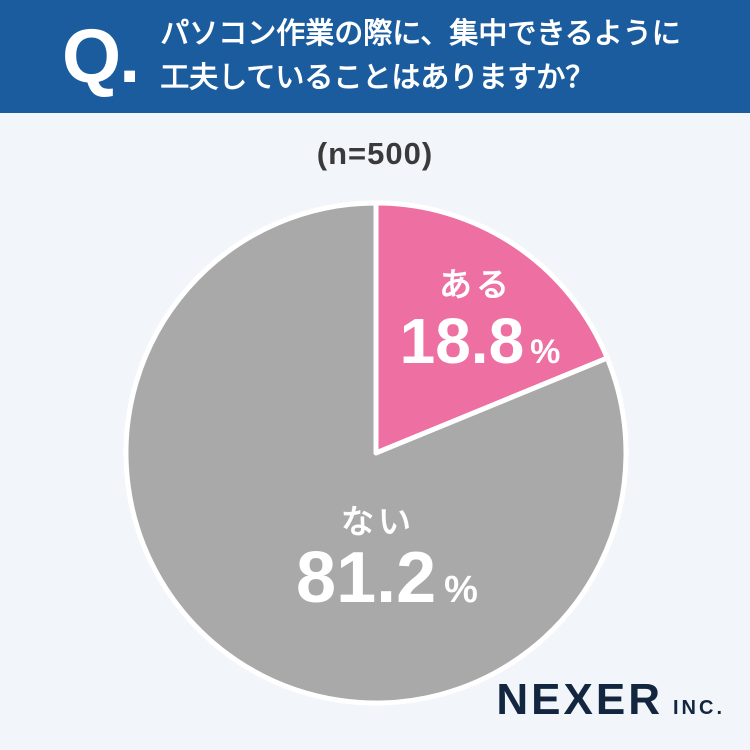 The height and width of the screenshot is (750, 750). Describe the element at coordinates (375, 153) in the screenshot. I see `sample-size-label: (n=500)` at that location.